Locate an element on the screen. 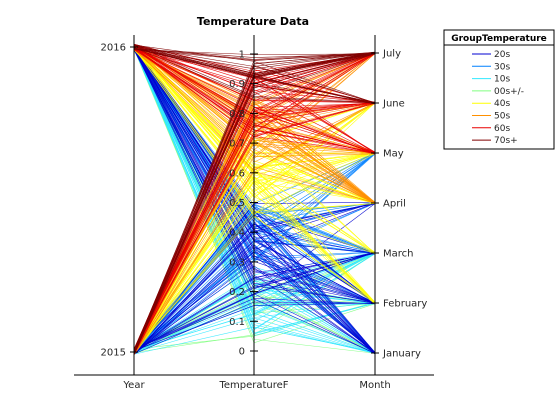  tick-label: 0.9 is located at coordinates (237, 84).